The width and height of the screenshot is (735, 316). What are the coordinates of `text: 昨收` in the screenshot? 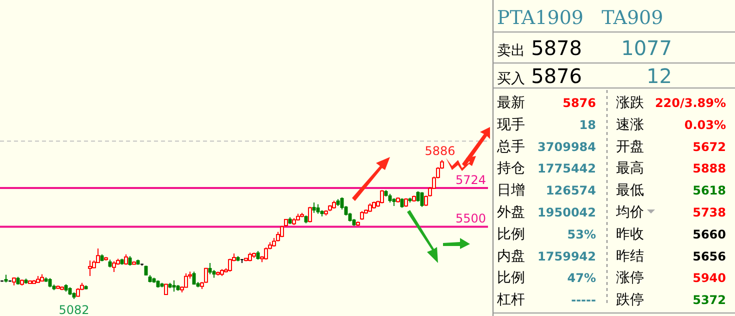 It's located at (630, 234).